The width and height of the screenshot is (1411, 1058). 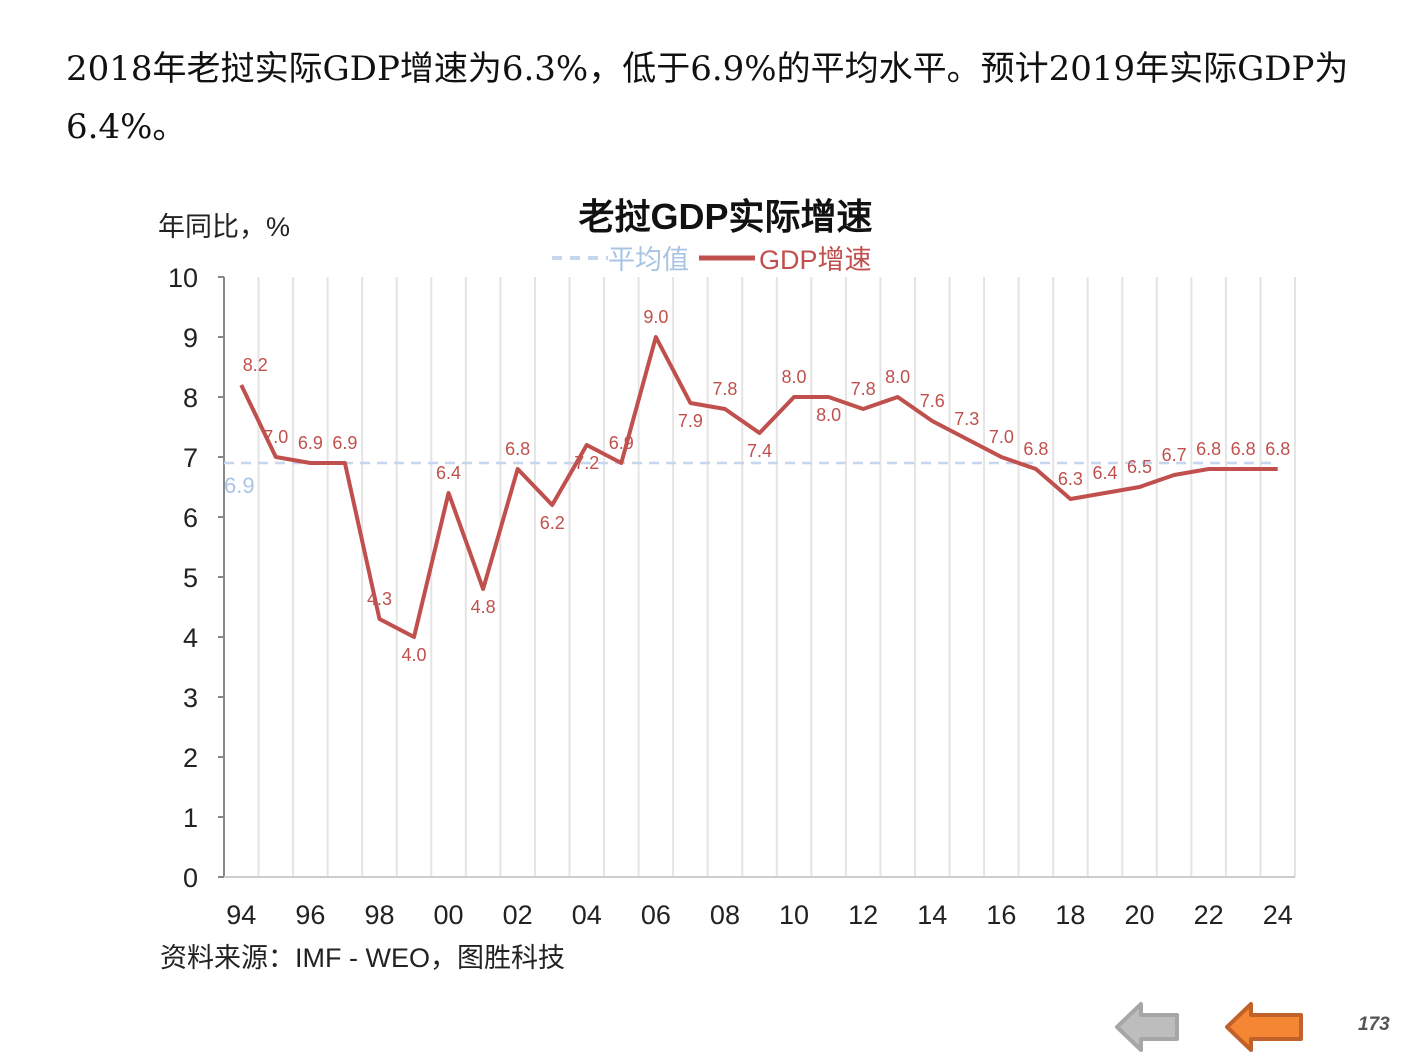 I want to click on source-note: 资料来源：IMF - WEO，图胜科技, so click(x=362, y=958).